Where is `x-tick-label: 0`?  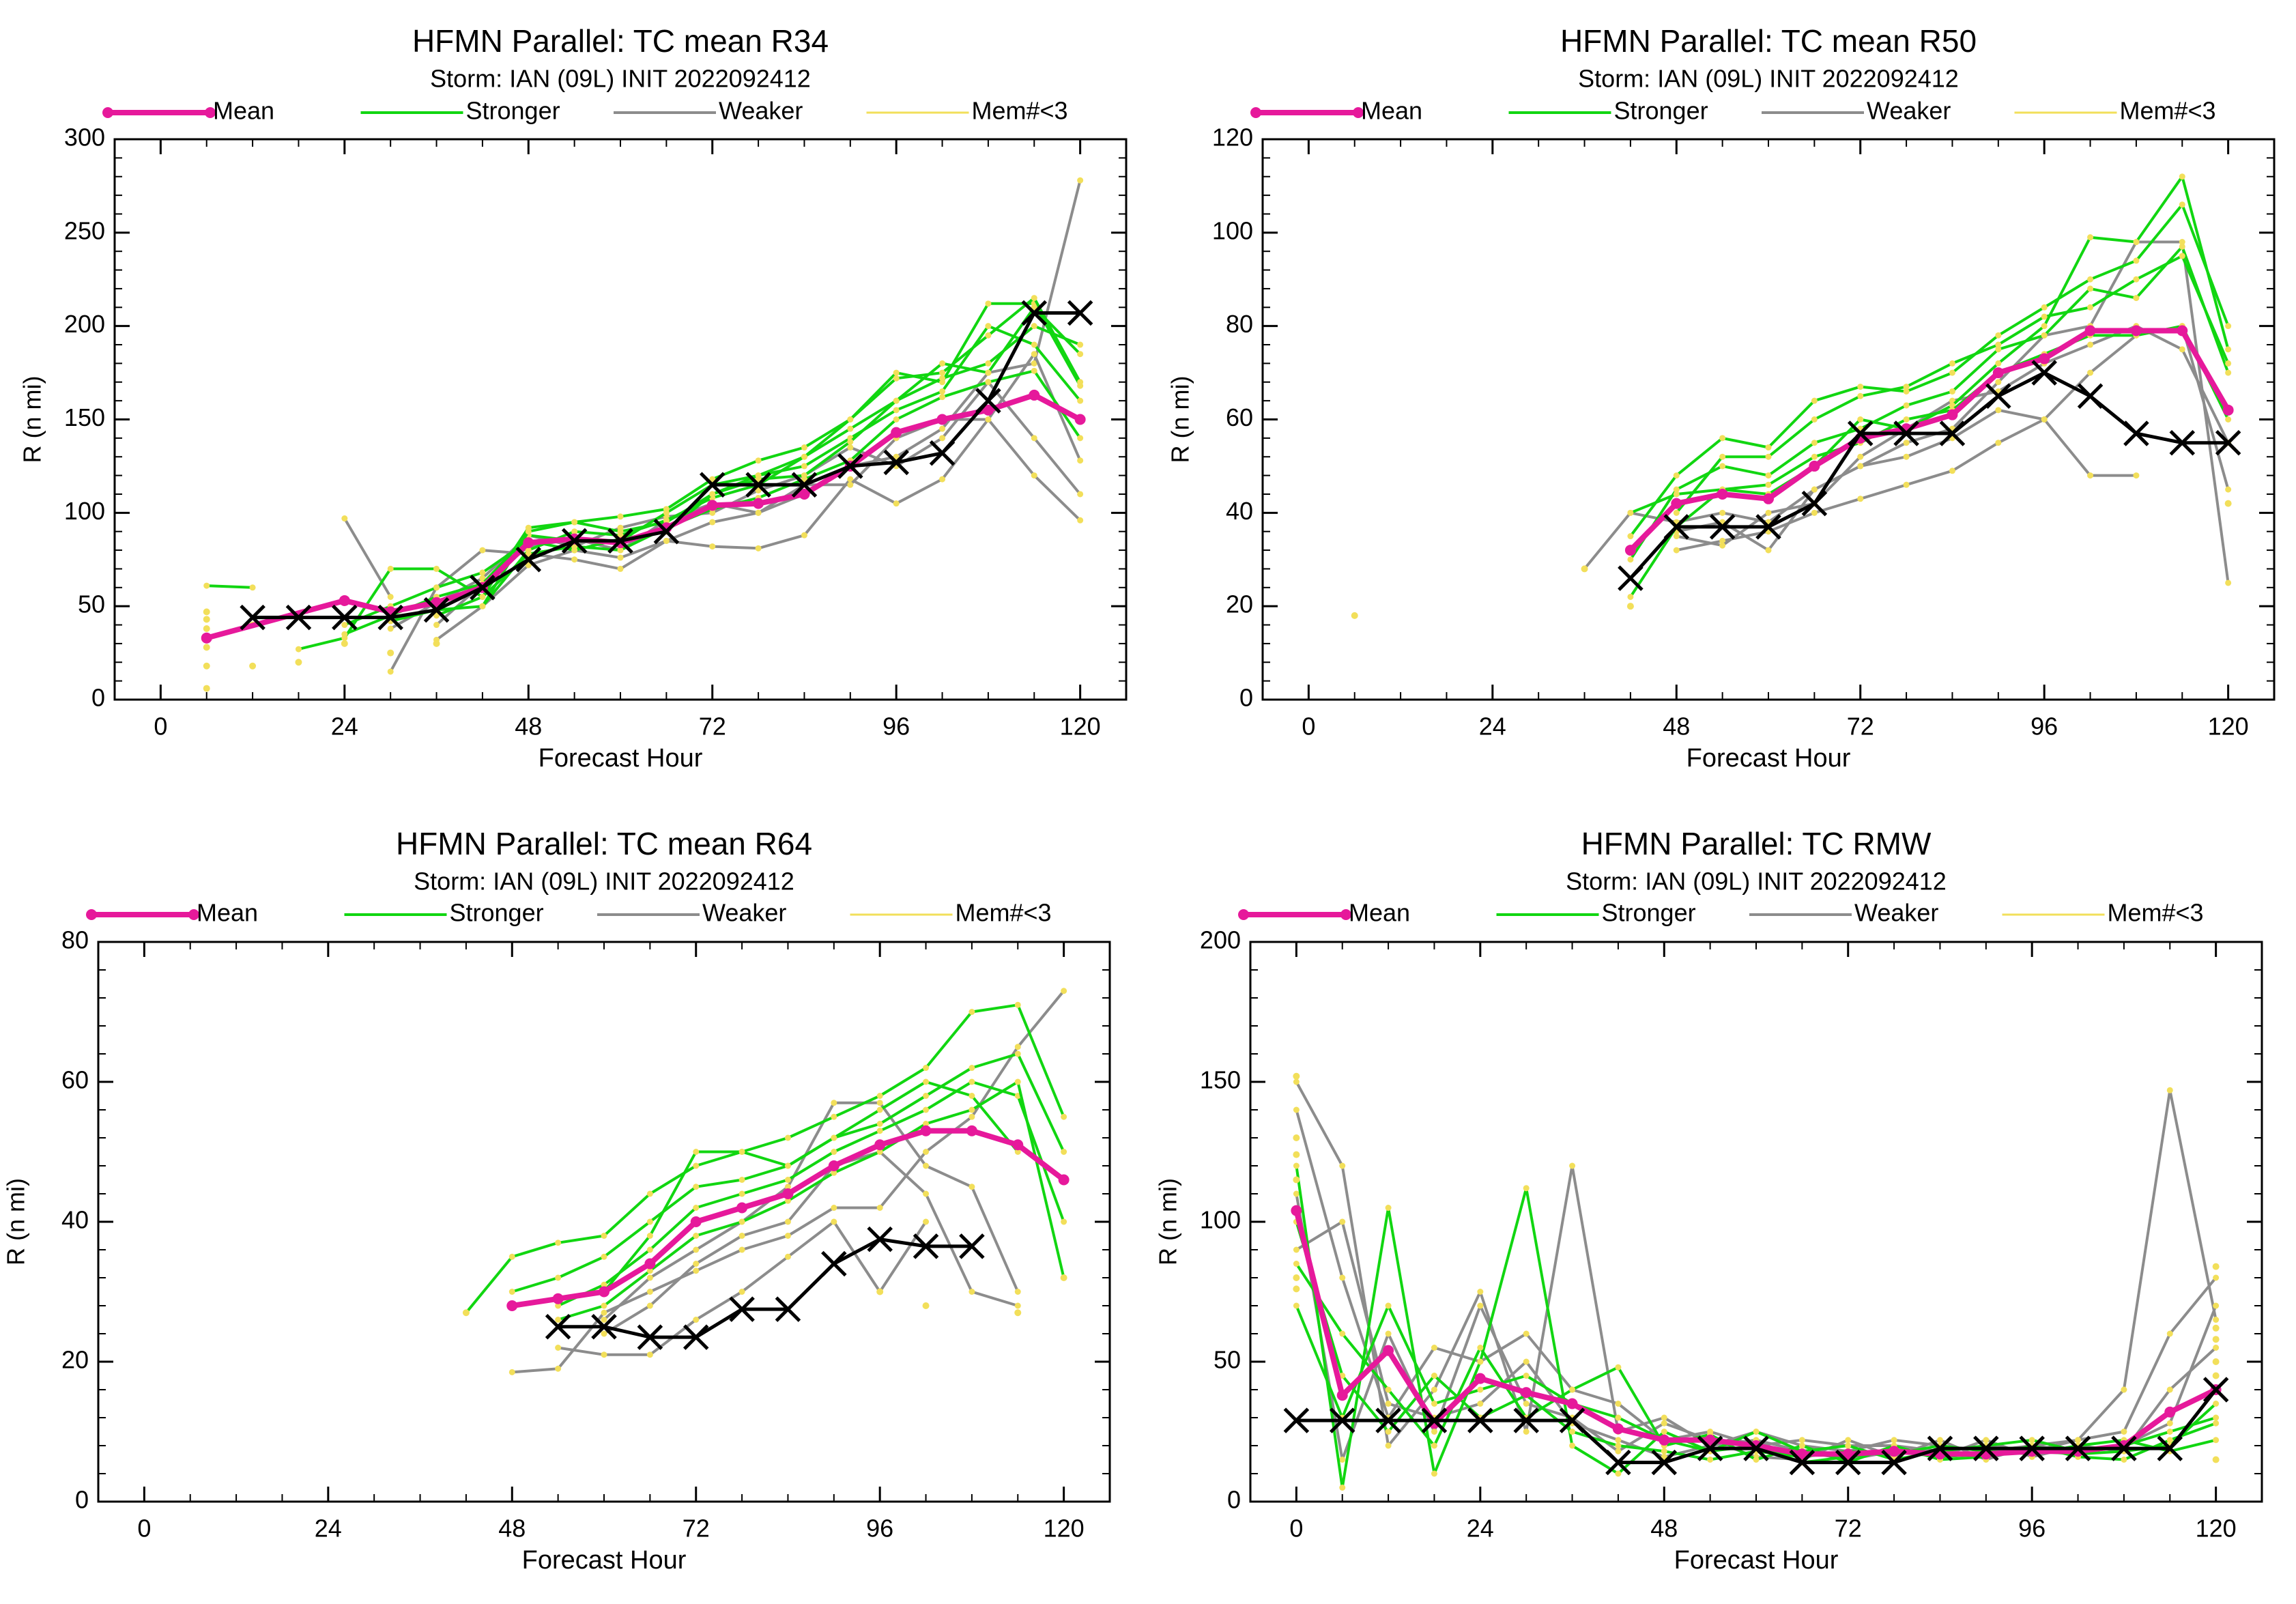 x-tick-label: 0 is located at coordinates (1308, 727).